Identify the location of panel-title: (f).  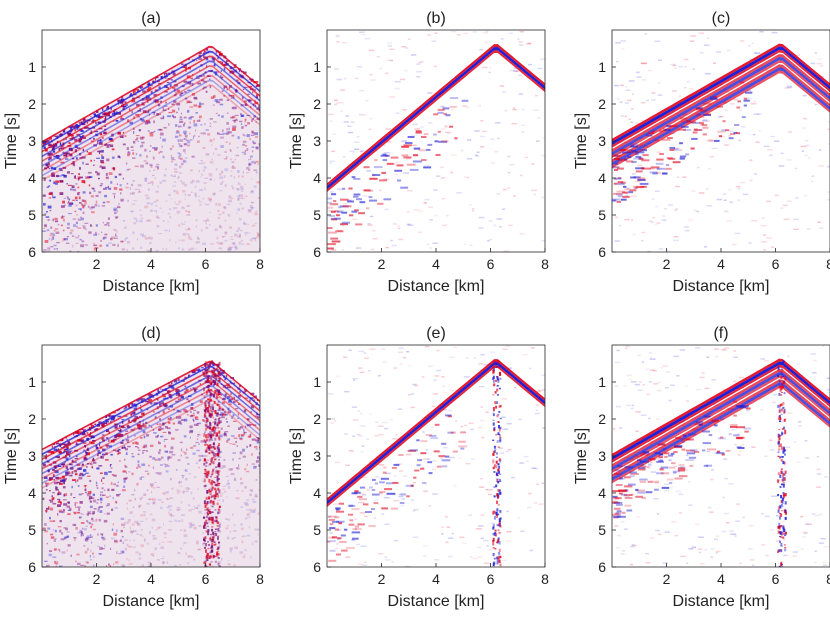
(720, 333).